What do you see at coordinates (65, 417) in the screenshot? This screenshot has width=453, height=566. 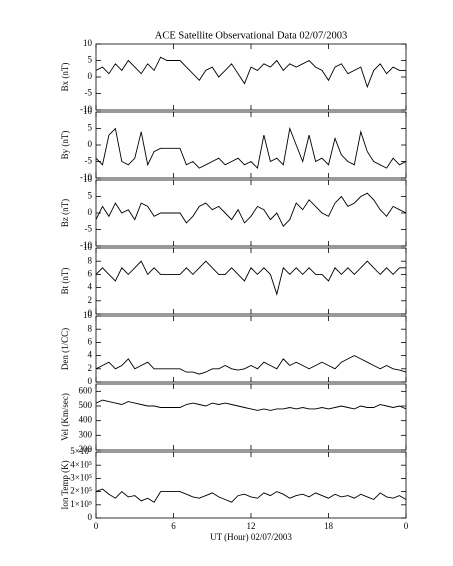 I see `y-axis-label: Vel (Km/sec)` at bounding box center [65, 417].